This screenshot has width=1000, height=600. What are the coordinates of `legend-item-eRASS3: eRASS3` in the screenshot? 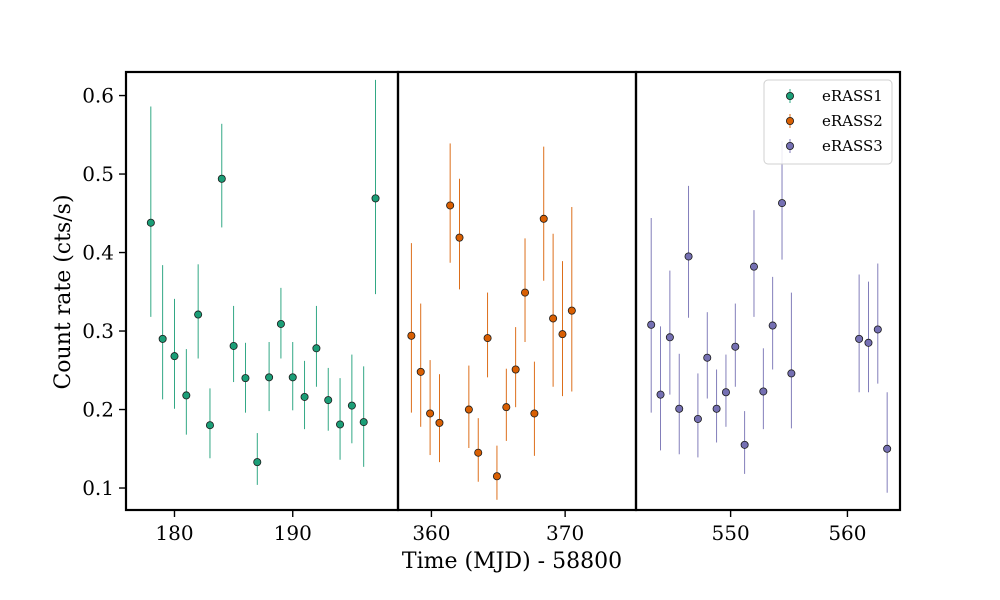 It's located at (834, 146).